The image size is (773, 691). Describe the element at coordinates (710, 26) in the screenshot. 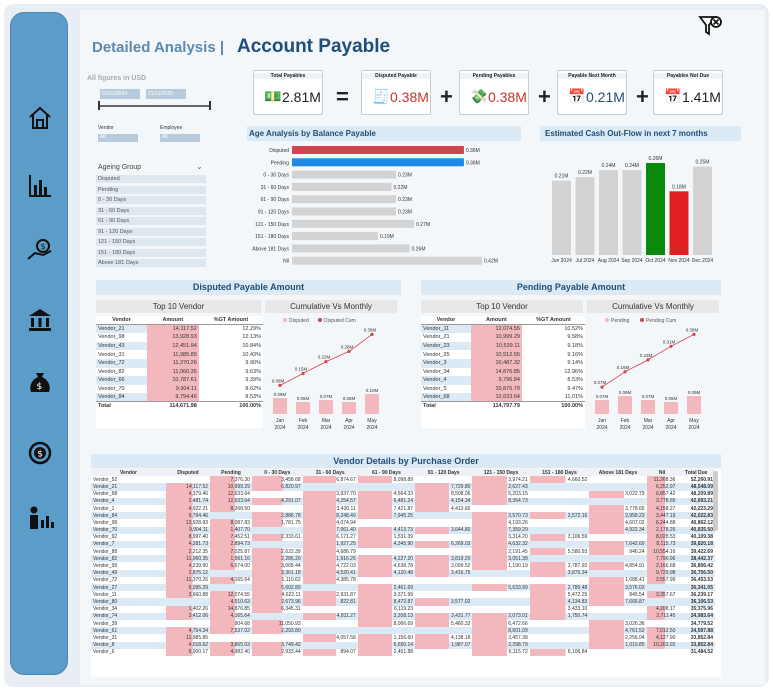

I see `clear-filter-icon` at that location.